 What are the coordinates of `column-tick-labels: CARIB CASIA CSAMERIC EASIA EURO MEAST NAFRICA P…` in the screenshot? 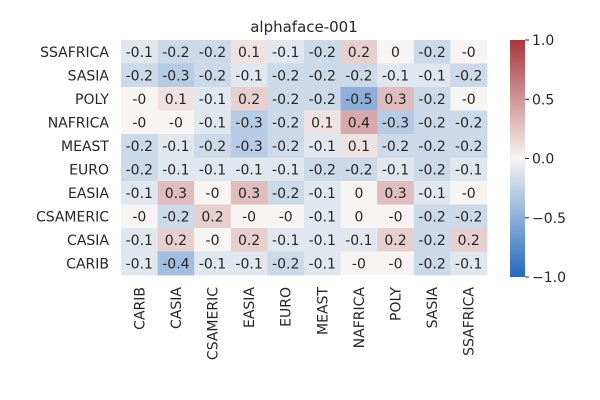 It's located at (304, 323).